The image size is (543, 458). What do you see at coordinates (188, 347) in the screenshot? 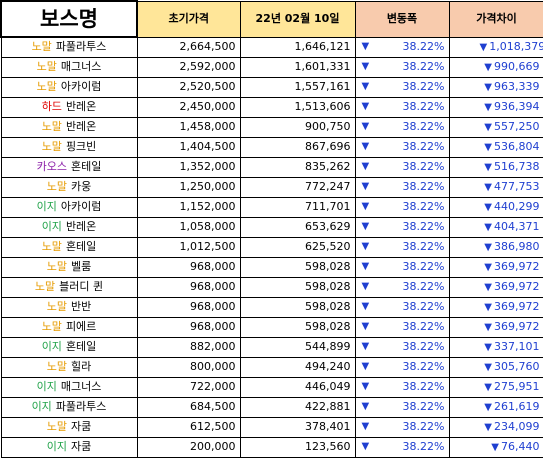
I see `initial-price-cell: 882,000` at bounding box center [188, 347].